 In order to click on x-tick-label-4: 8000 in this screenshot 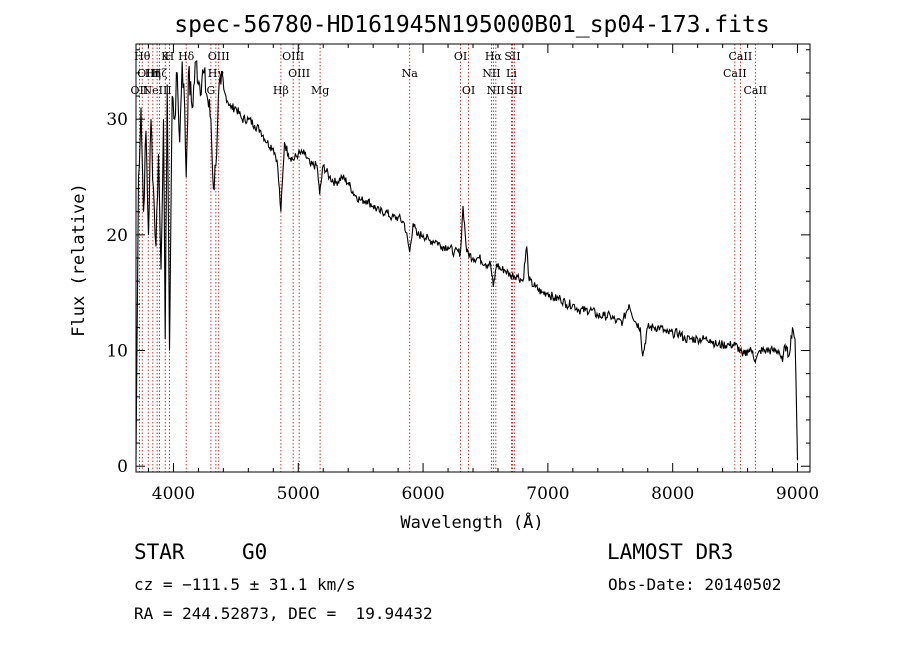, I will do `click(672, 494)`.